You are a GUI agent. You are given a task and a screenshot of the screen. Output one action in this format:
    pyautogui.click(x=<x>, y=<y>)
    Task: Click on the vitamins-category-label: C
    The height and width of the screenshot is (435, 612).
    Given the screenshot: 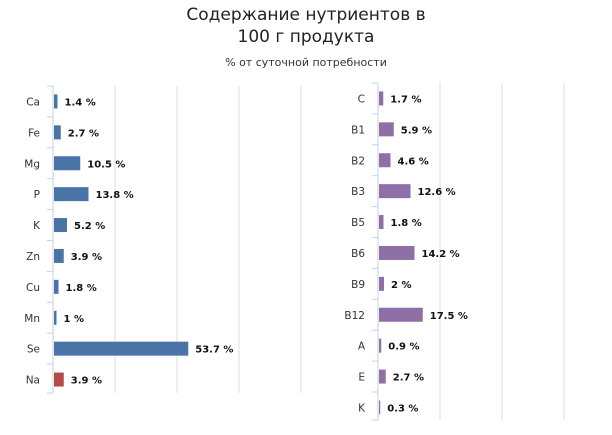 What is the action you would take?
    pyautogui.click(x=361, y=99)
    